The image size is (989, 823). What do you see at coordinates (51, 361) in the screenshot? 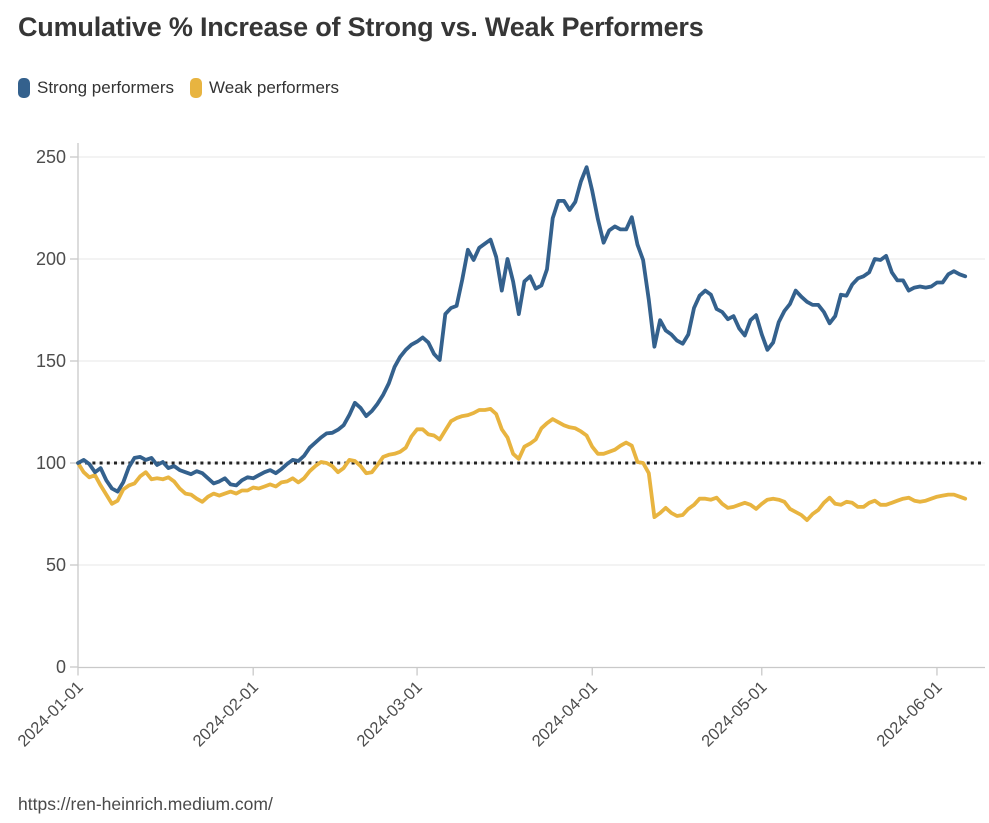
I see `y-tick-label: 150` at bounding box center [51, 361].